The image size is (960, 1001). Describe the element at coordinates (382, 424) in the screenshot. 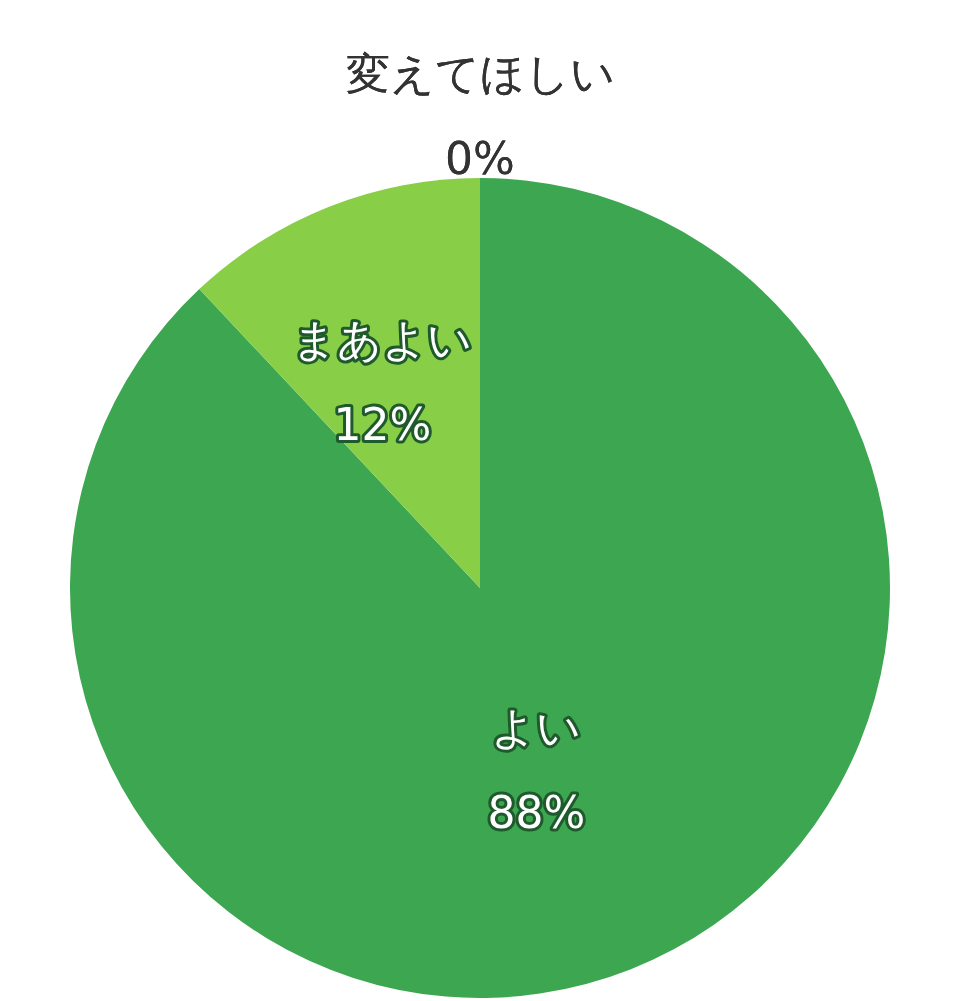

I see `data-label: 12%` at that location.